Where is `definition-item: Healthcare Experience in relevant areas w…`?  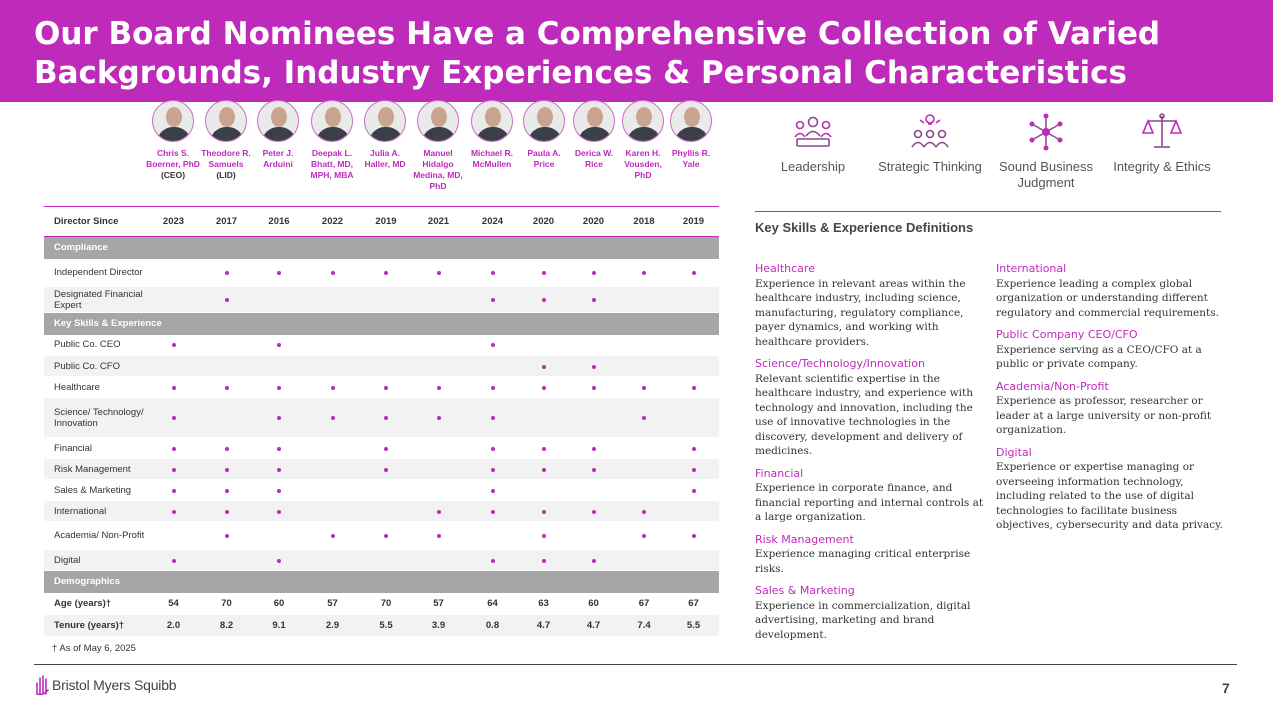 definition-item: Healthcare Experience in relevant areas w… is located at coordinates (871, 305).